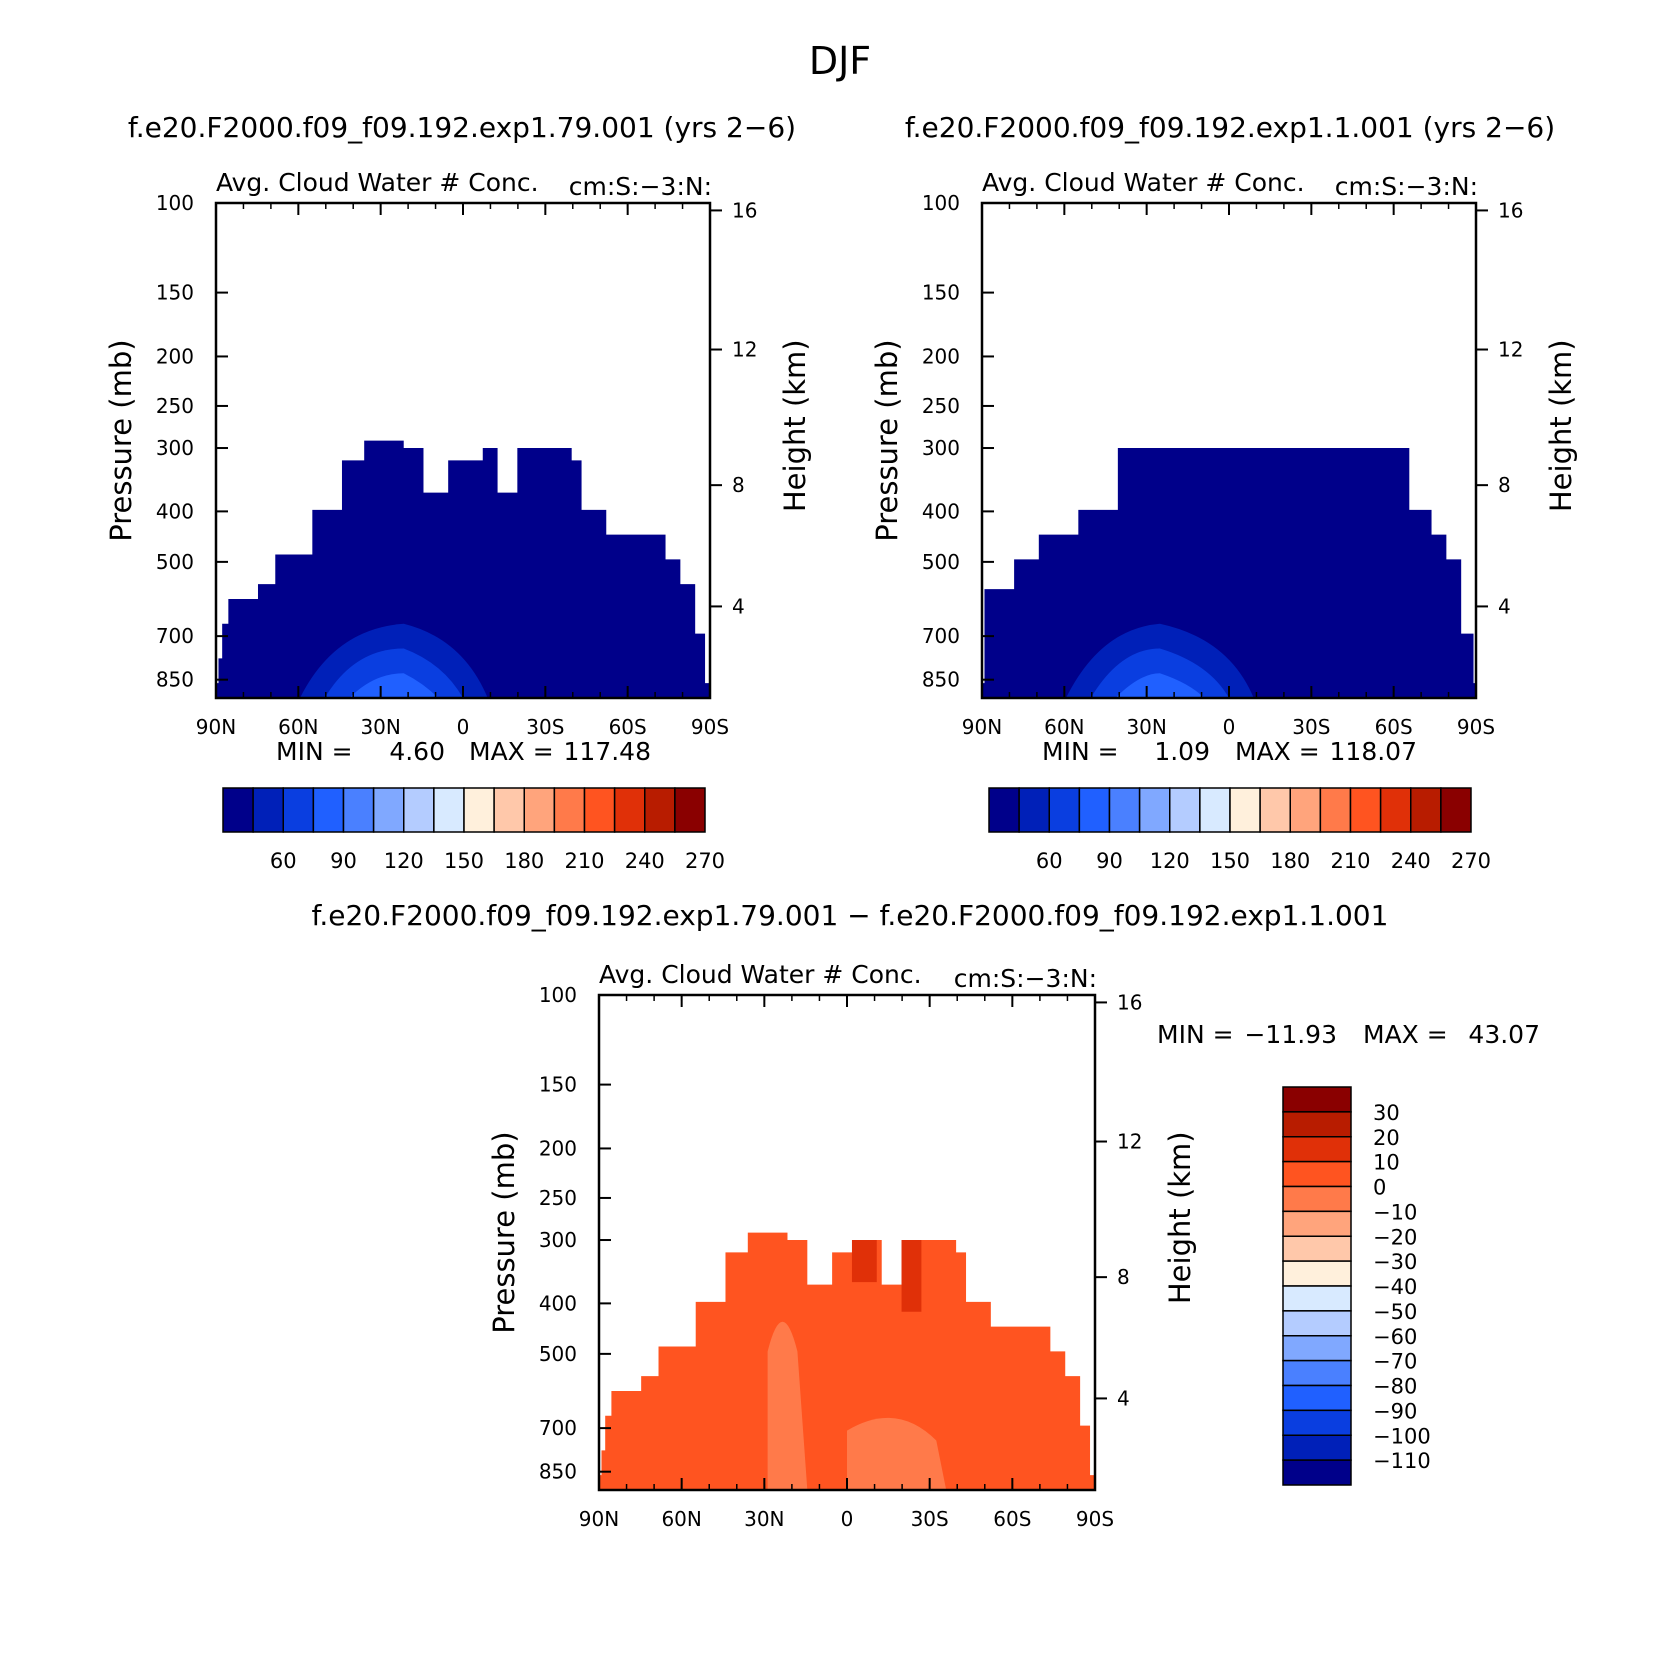  Describe the element at coordinates (941, 562) in the screenshot. I see `y-tick-label: 500` at that location.